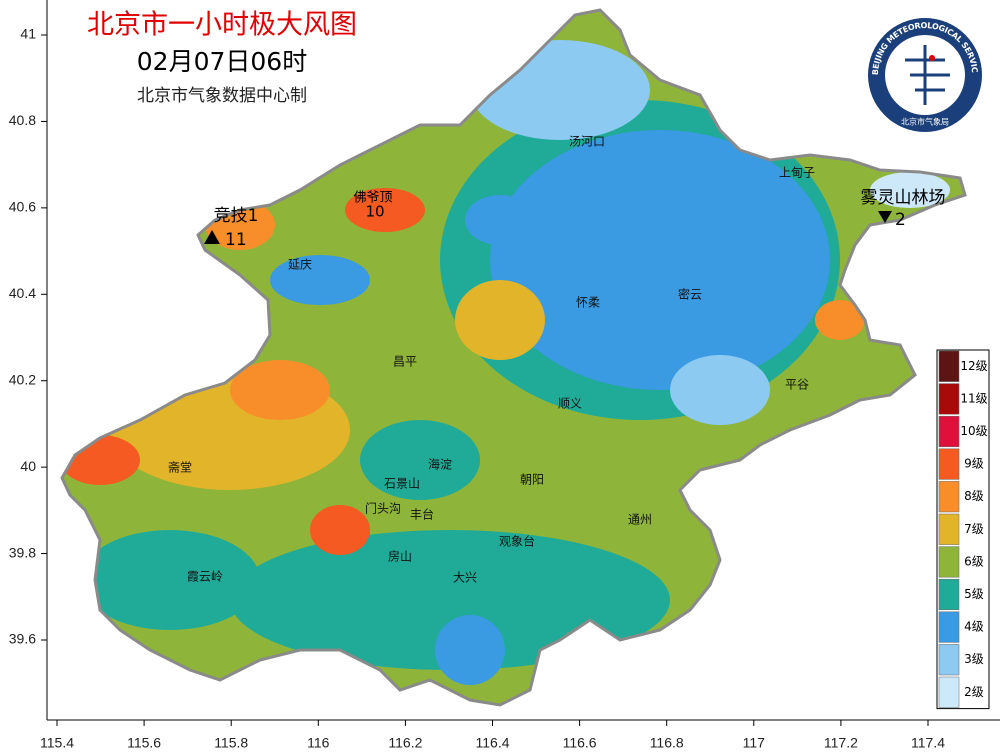 The width and height of the screenshot is (1000, 756). I want to click on x-tick-label: 116.4, so click(493, 743).